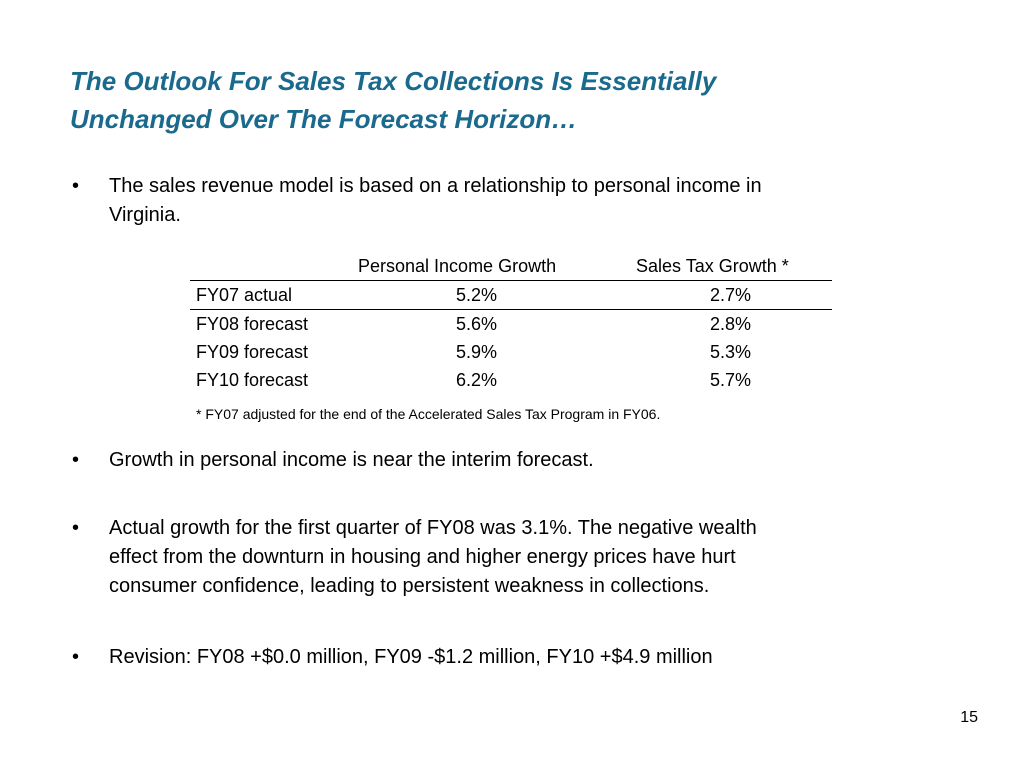 The height and width of the screenshot is (768, 1024). Describe the element at coordinates (721, 295) in the screenshot. I see `table-cell: 2.7%` at that location.